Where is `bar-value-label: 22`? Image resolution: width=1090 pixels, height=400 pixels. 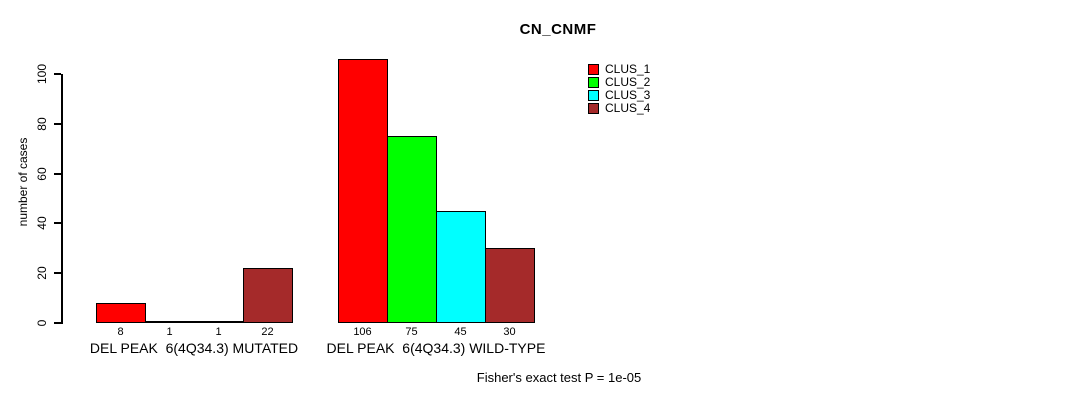
bar-value-label: 22 is located at coordinates (267, 332).